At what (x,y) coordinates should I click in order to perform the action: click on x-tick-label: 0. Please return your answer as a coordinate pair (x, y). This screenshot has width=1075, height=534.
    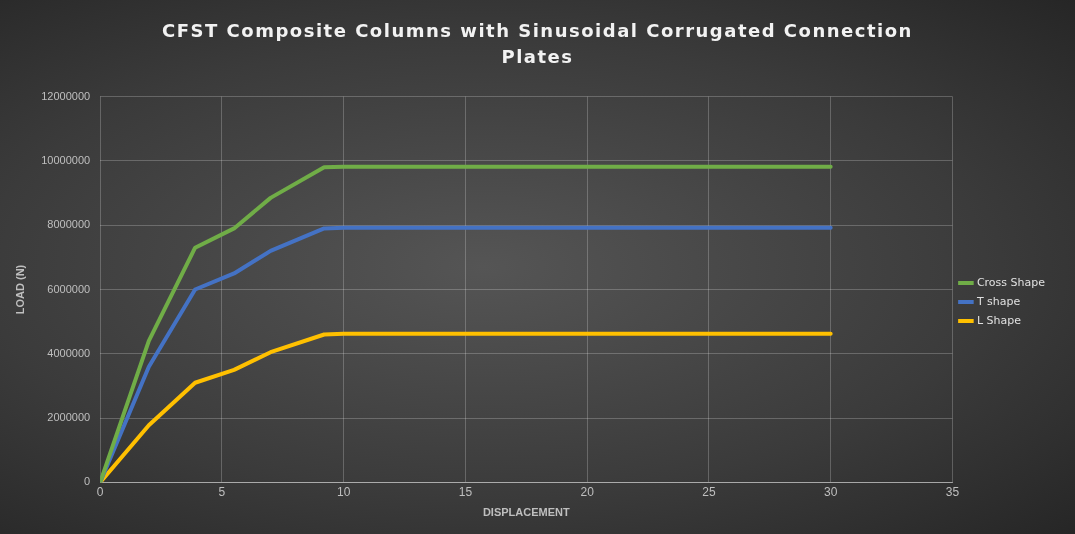
    Looking at the image, I should click on (100, 491).